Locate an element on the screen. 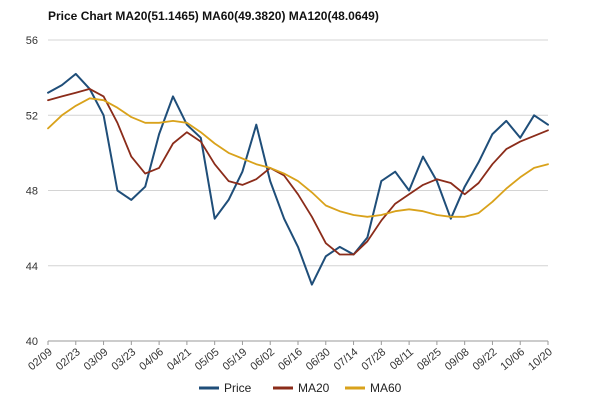 The width and height of the screenshot is (600, 401). x-tick-label: 10/06 is located at coordinates (512, 359).